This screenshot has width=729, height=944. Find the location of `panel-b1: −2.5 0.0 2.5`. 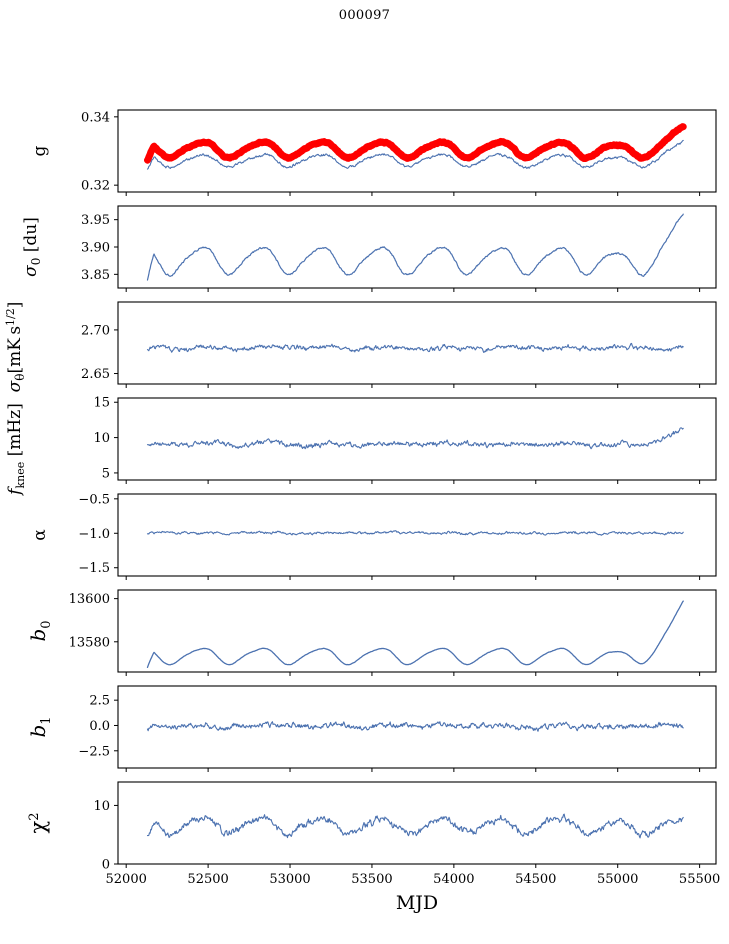

panel-b1: −2.5 0.0 2.5 is located at coordinates (397, 728).